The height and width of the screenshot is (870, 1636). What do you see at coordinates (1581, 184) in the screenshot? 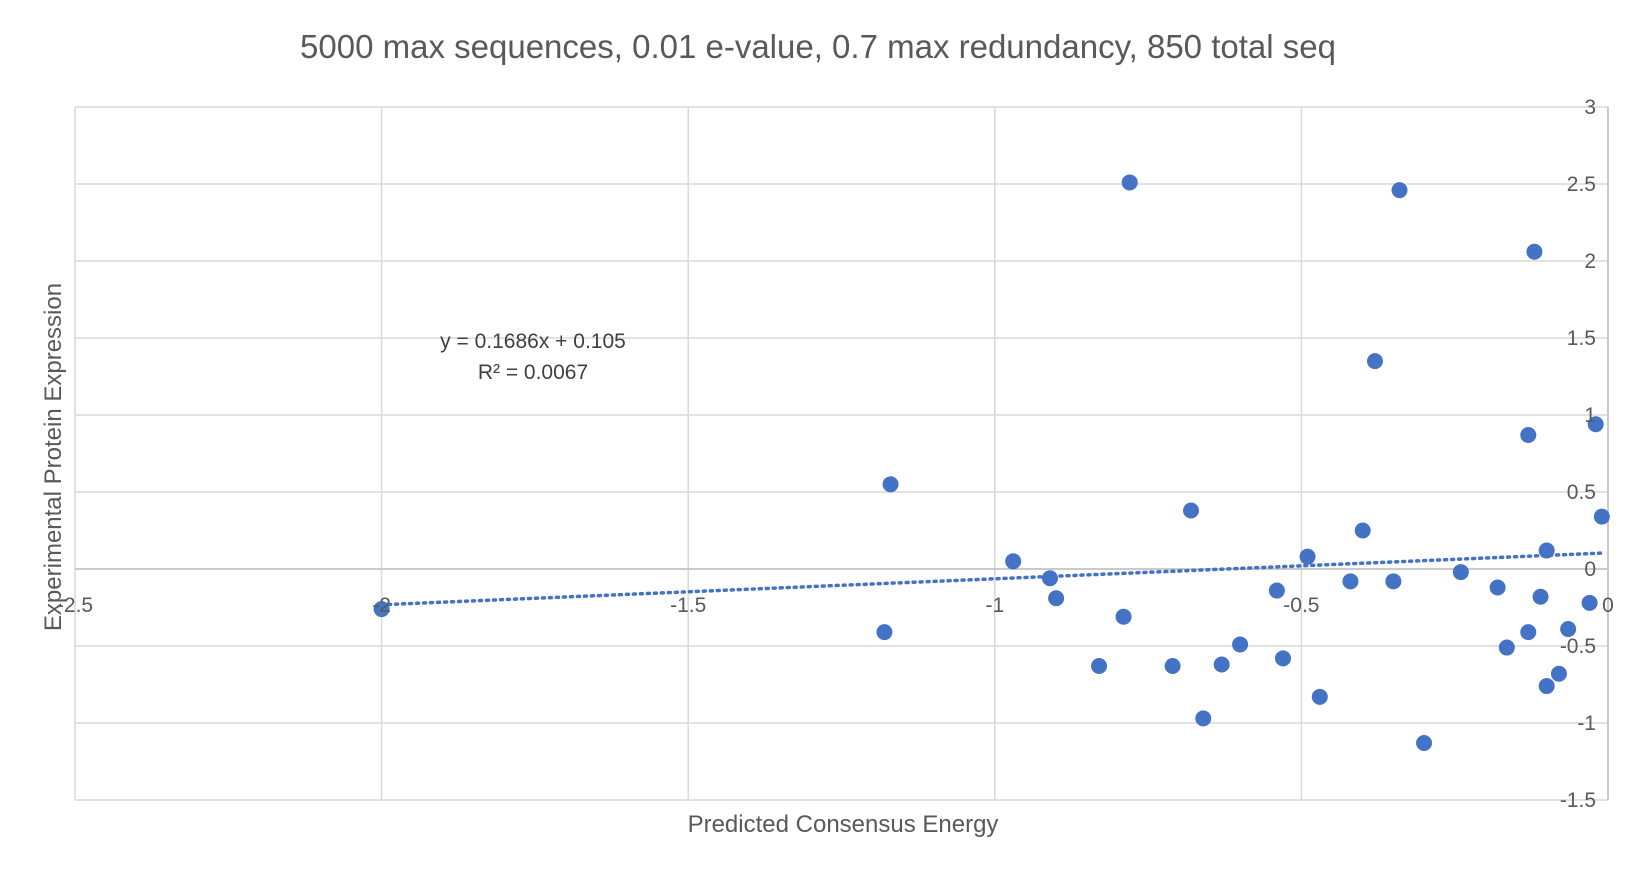
I see `y-tick-label: 2.5` at bounding box center [1581, 184].